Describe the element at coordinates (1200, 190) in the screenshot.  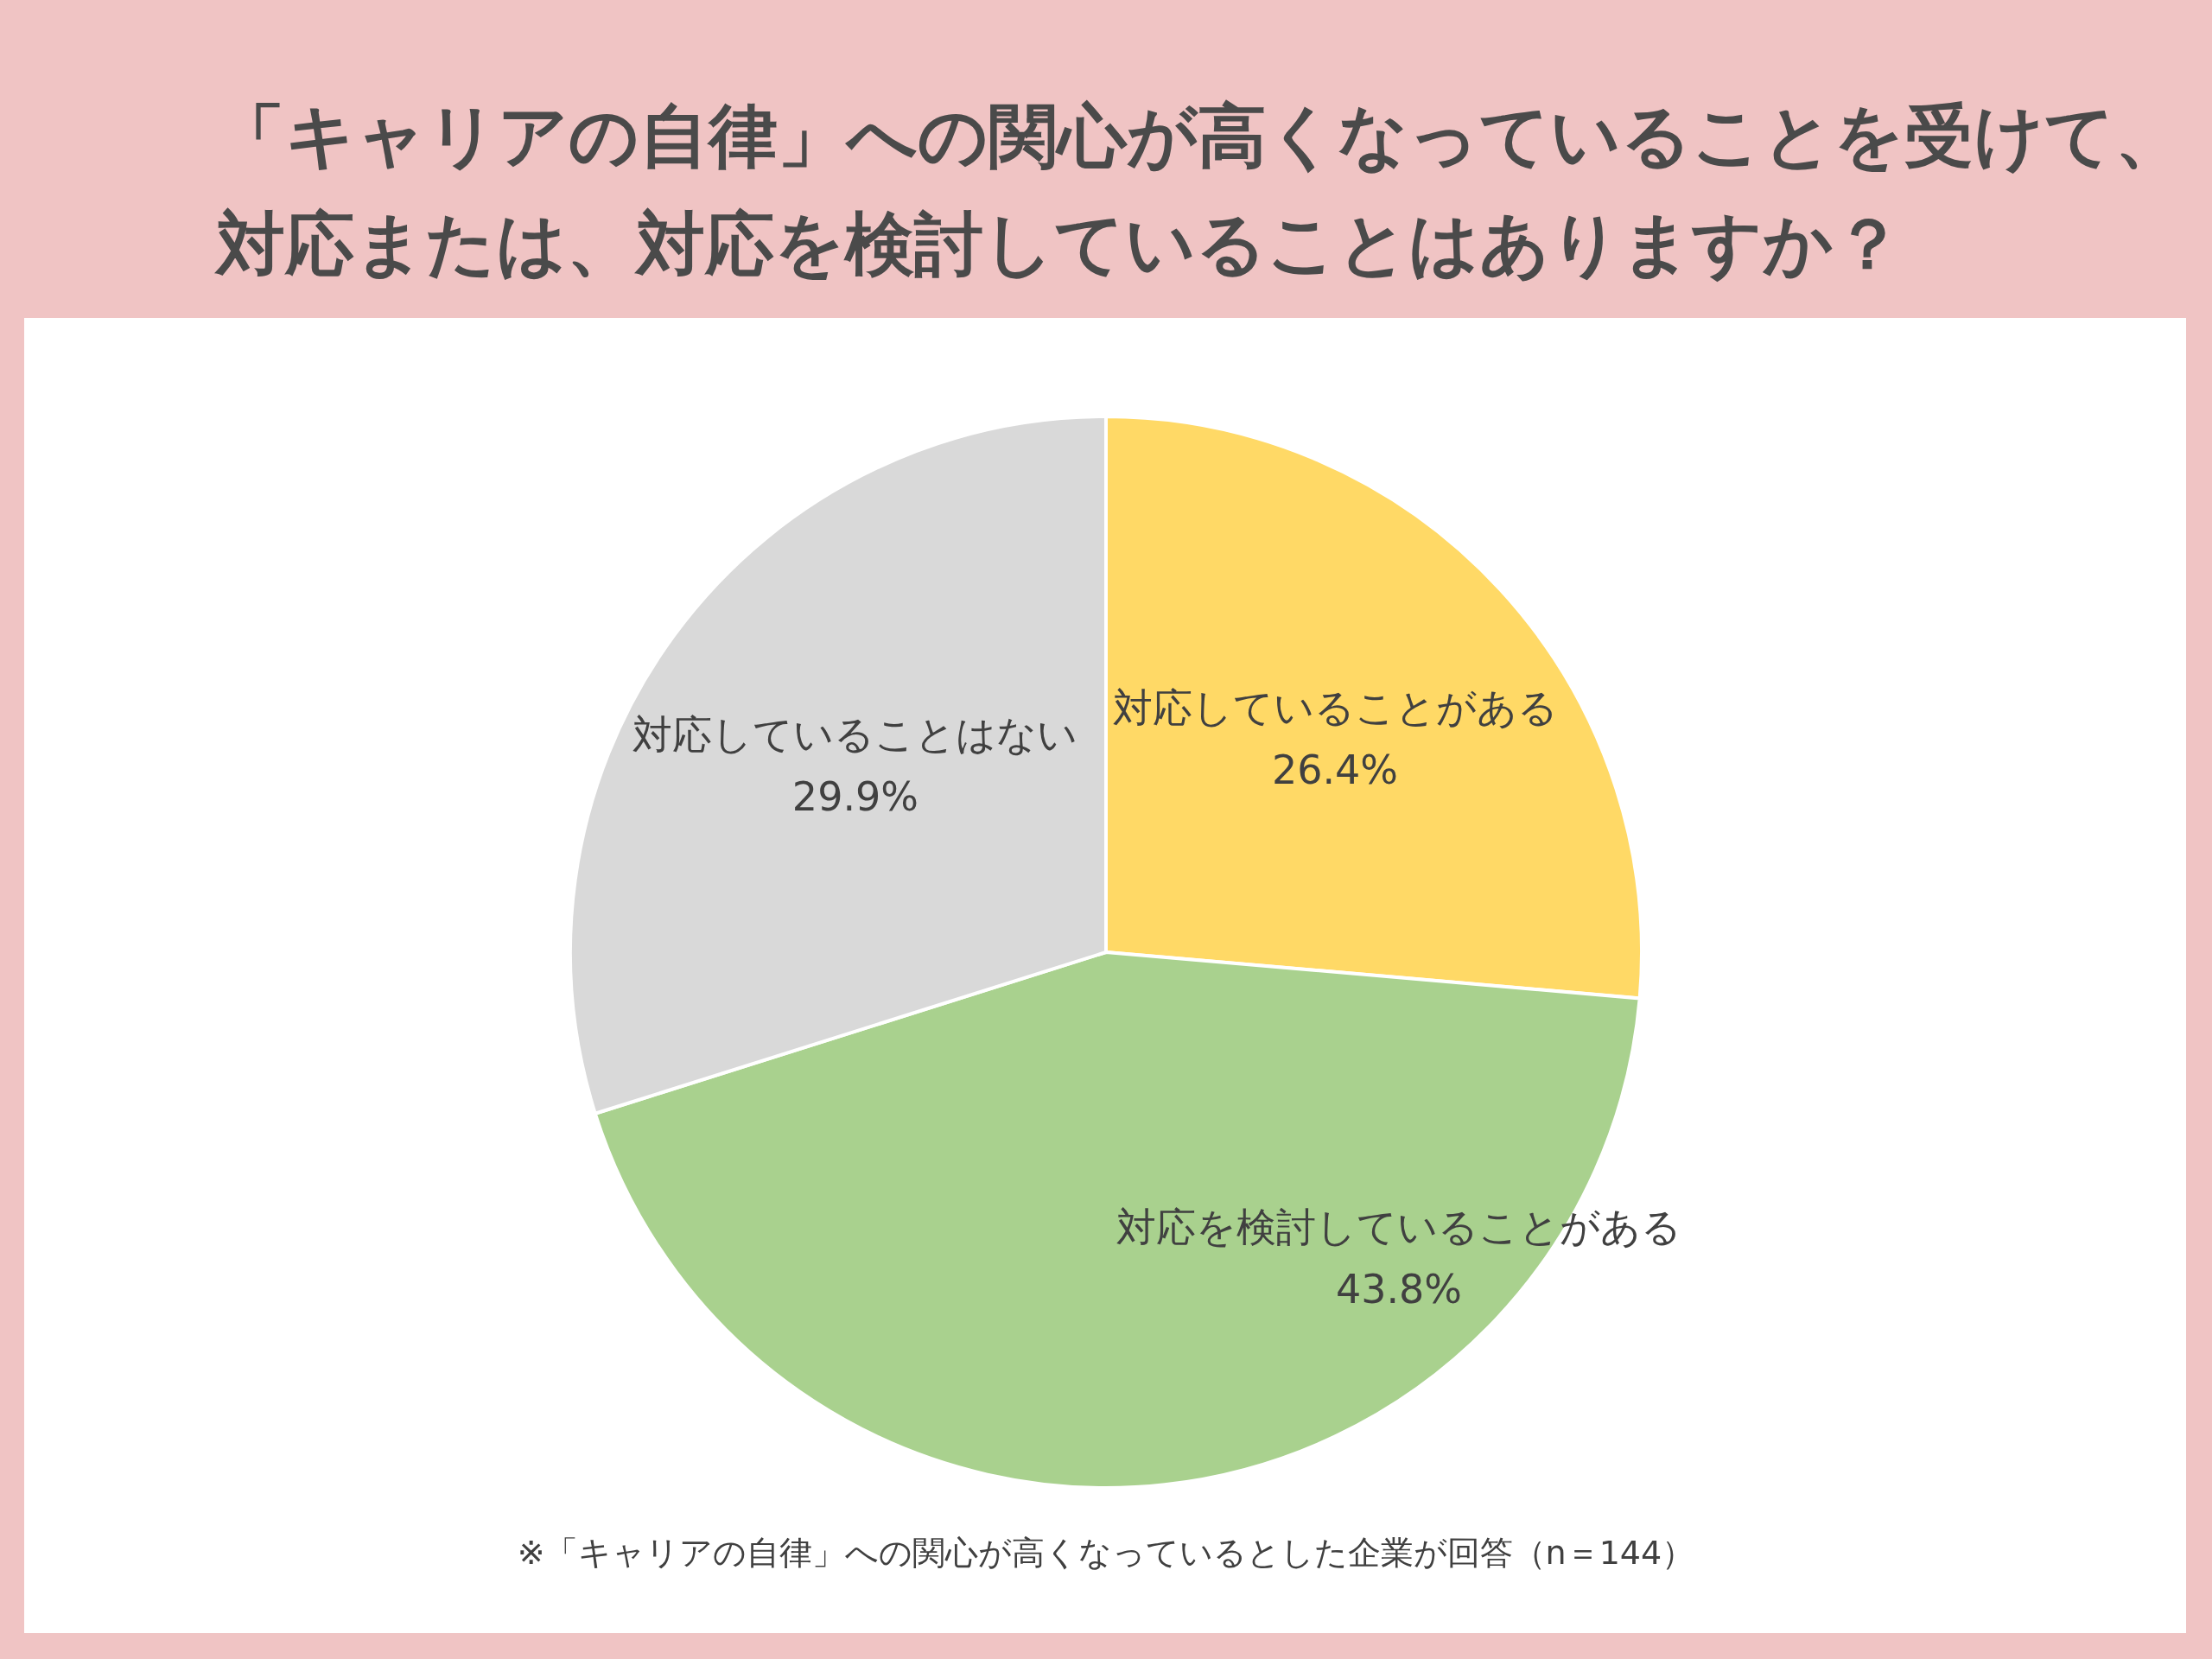
I see `chart-title: 「キャリアの自律」への関心が高くなっていることを受けて、対応または、対応を検討していることはありますか？` at that location.